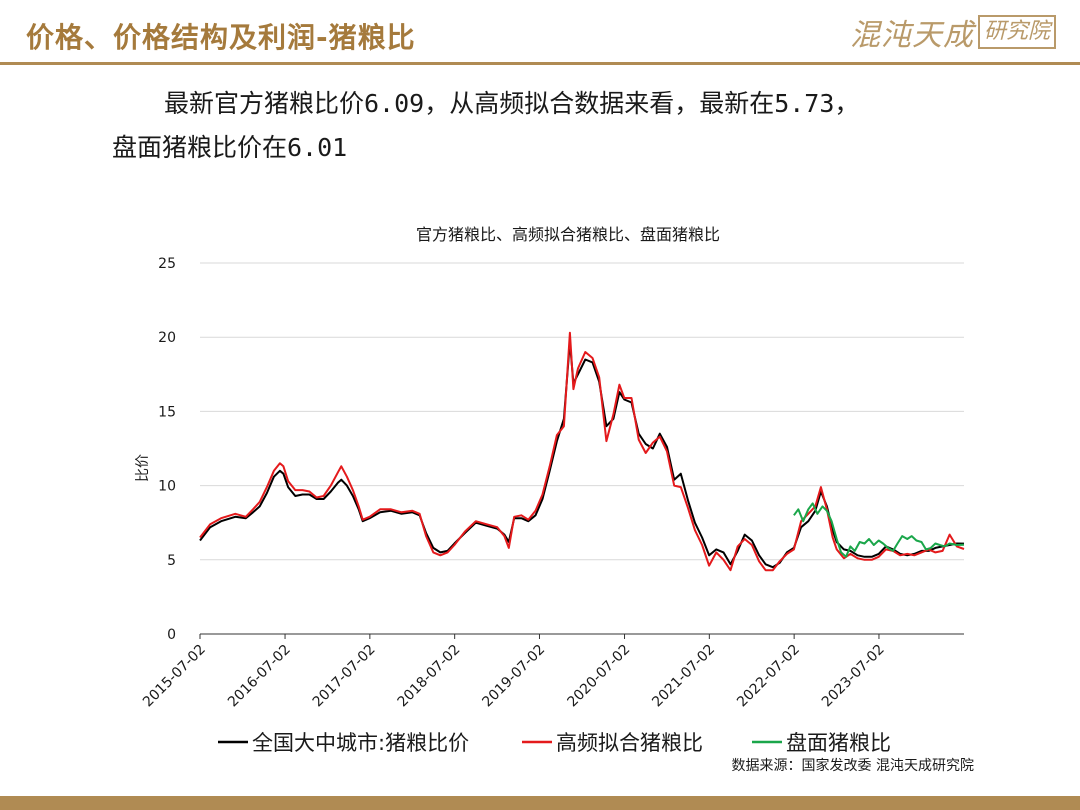  I want to click on data-source: 数据来源：国家发改委 混沌天成研究院, so click(853, 765).